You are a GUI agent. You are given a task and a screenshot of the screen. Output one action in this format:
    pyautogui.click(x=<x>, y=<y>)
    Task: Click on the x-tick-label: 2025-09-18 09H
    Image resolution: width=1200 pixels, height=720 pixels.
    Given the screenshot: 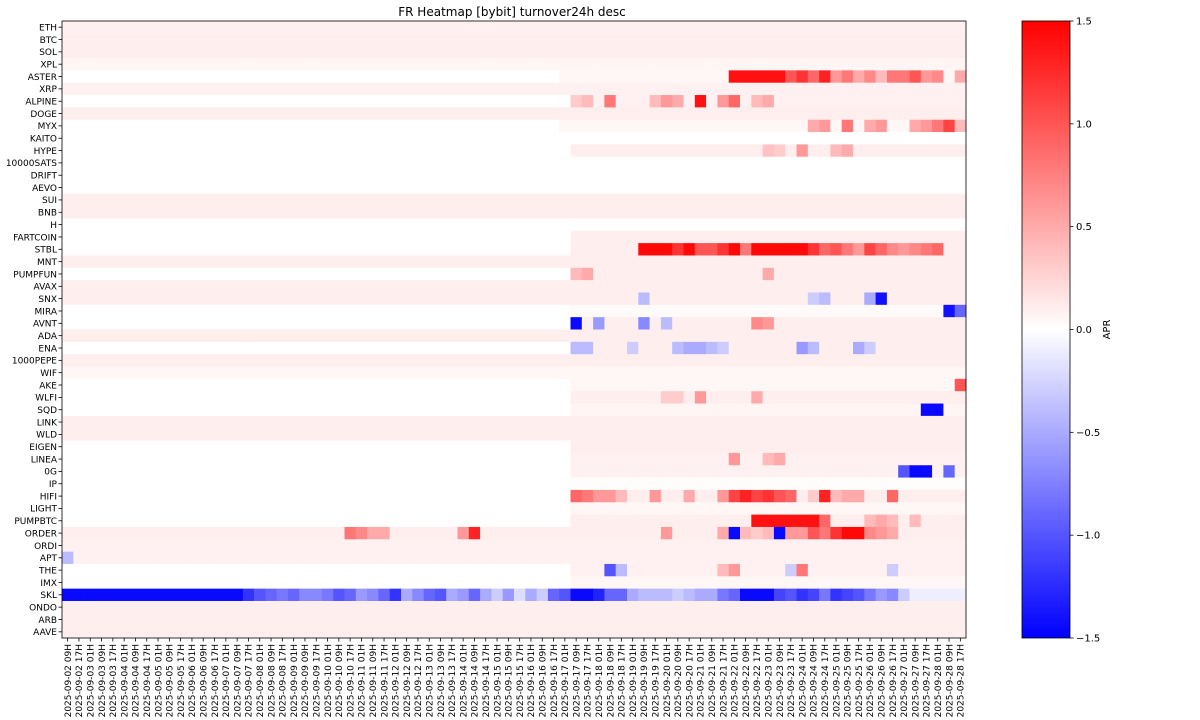 What is the action you would take?
    pyautogui.click(x=611, y=680)
    